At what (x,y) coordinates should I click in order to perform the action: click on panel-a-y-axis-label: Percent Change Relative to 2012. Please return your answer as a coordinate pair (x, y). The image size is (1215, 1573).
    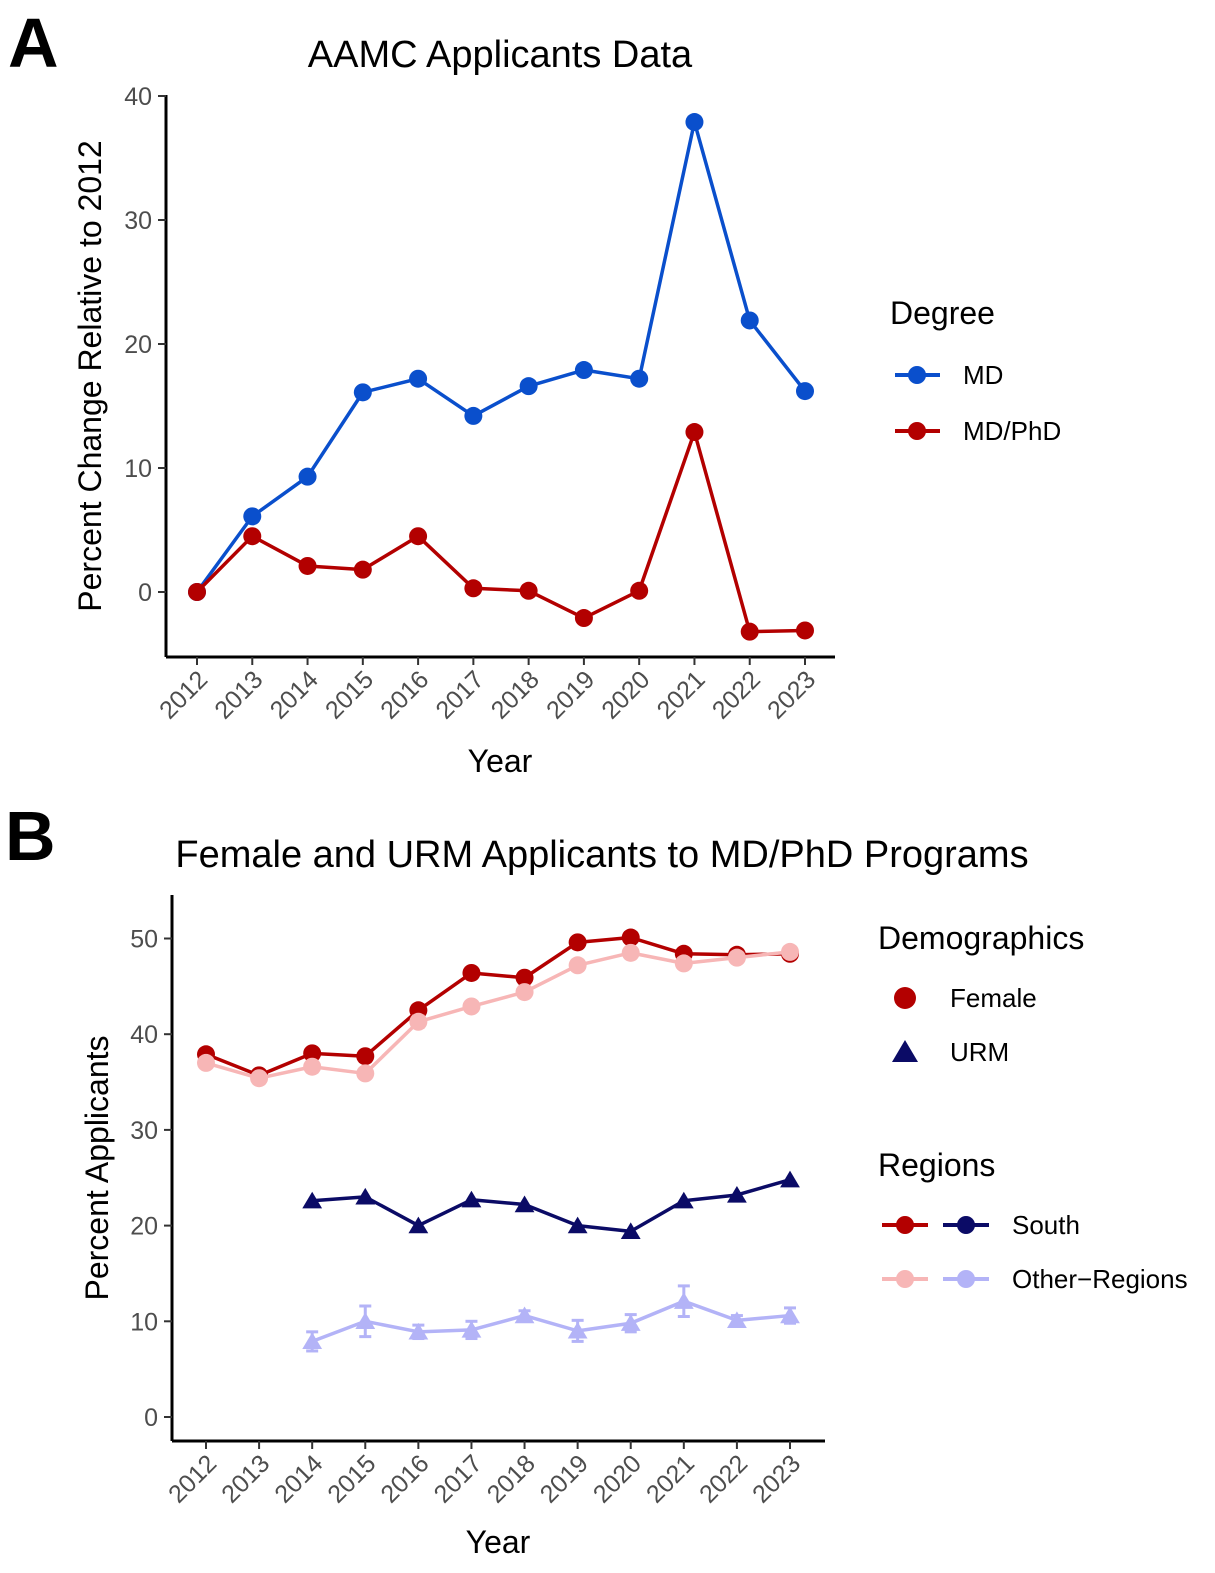
    Looking at the image, I should click on (90, 375).